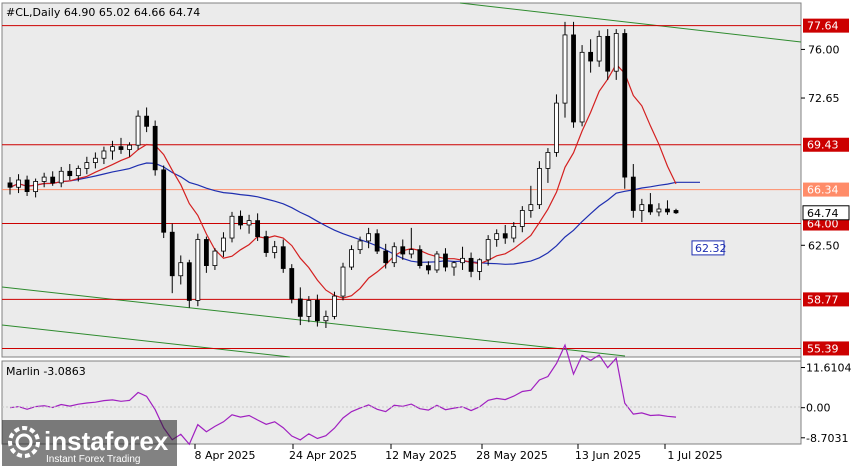 The width and height of the screenshot is (853, 467). I want to click on level-label-2: 66.34, so click(823, 190).